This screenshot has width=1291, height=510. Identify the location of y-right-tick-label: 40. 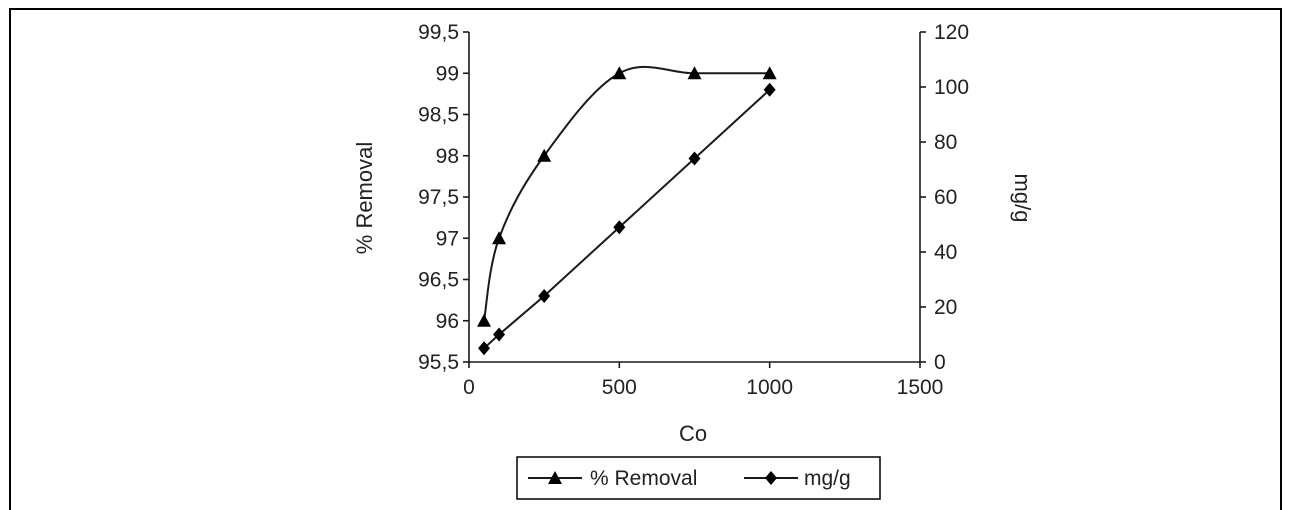
(945, 252).